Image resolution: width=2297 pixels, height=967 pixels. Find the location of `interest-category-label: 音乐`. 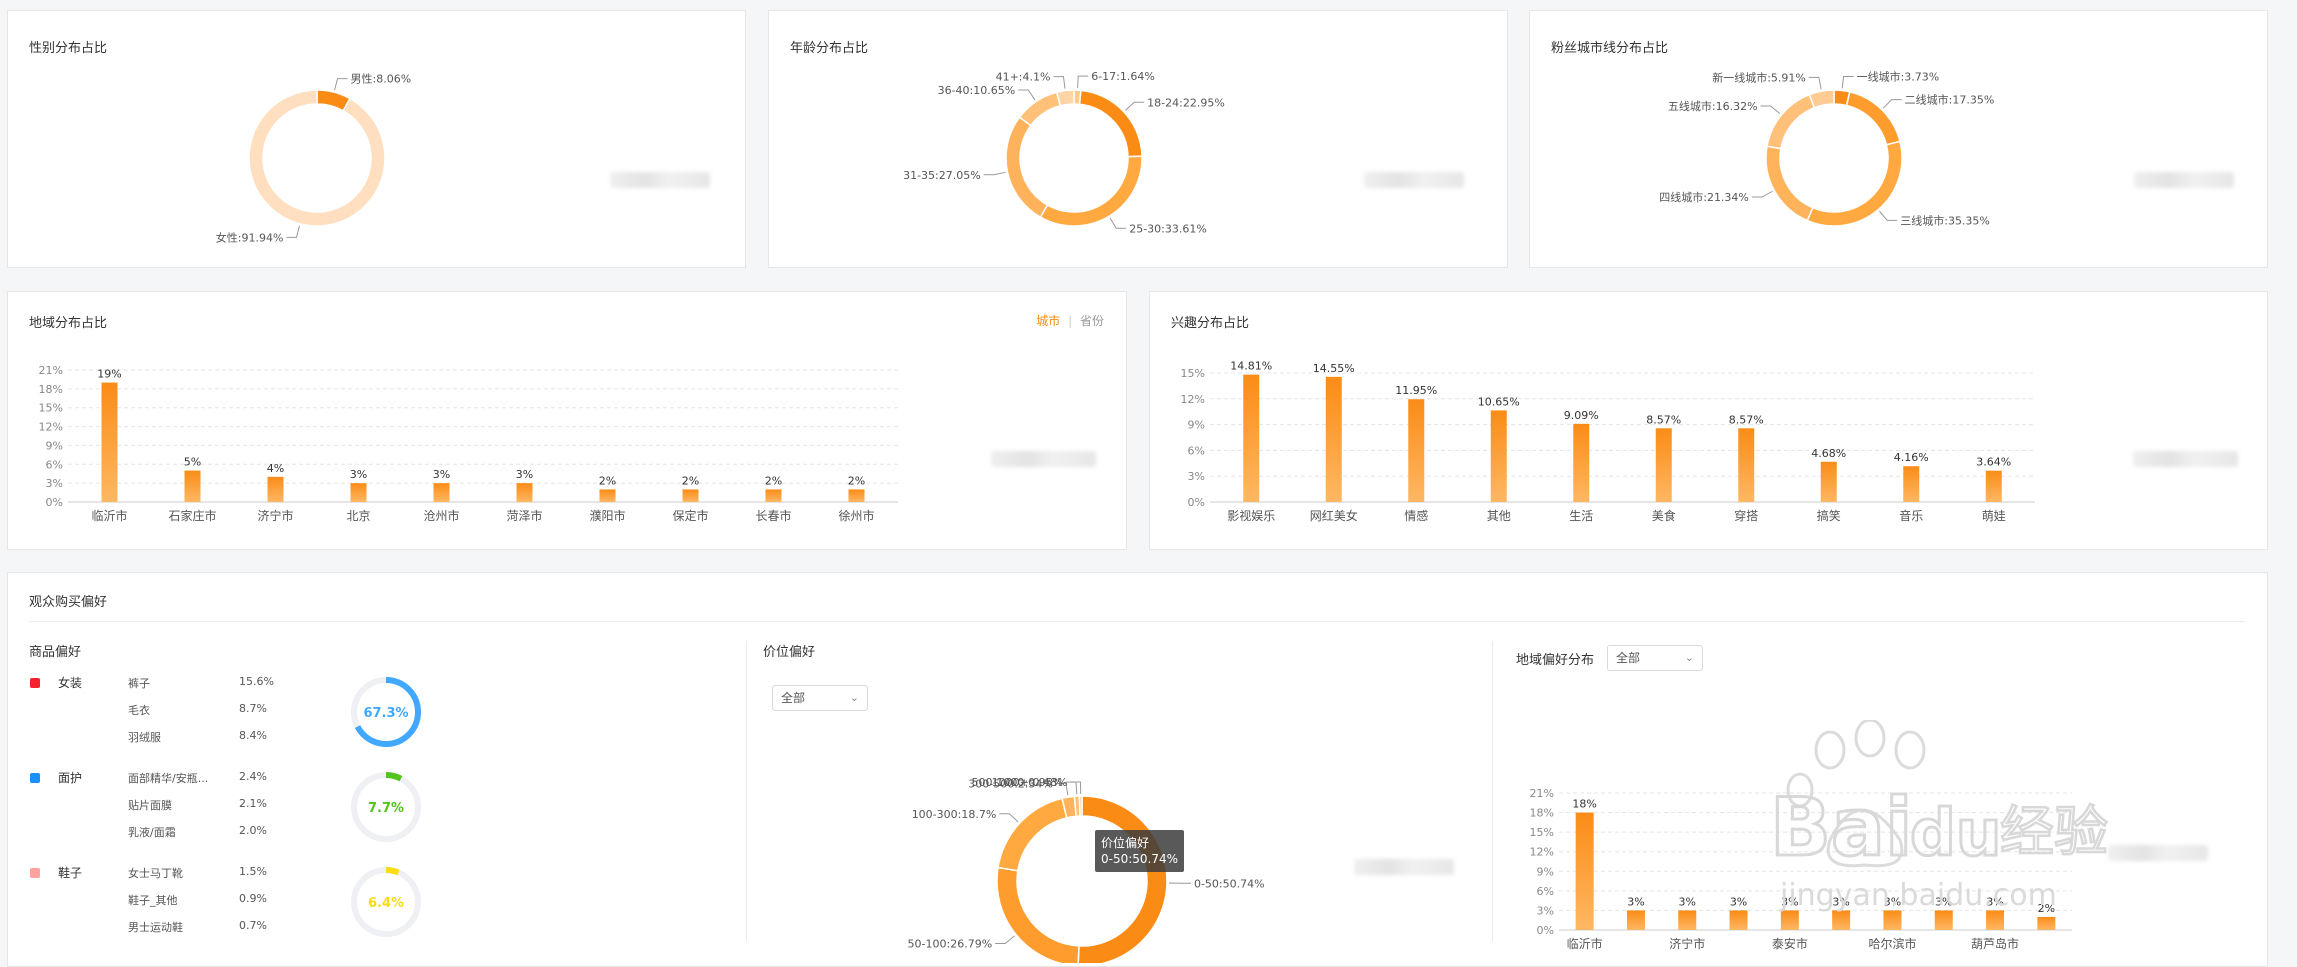

interest-category-label: 音乐 is located at coordinates (1911, 515).